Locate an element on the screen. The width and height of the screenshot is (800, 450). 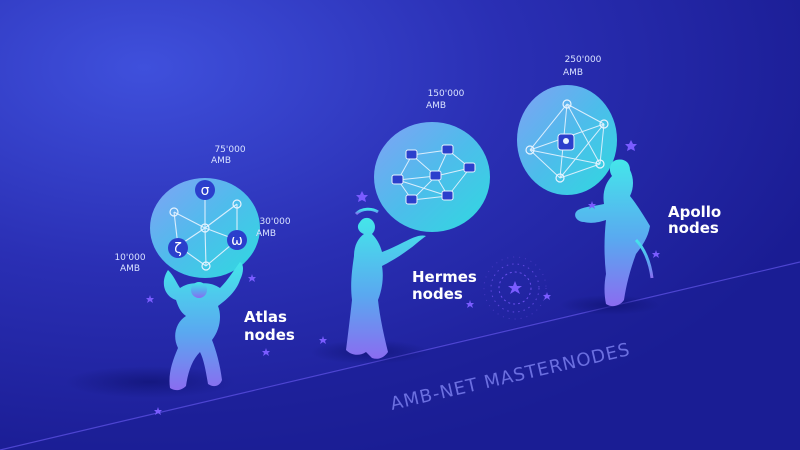
atlas-figure is located at coordinates (203, 326).